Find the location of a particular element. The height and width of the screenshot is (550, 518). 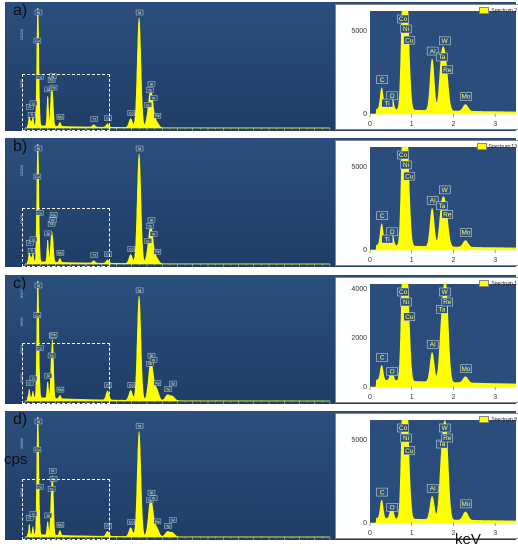

panel-c-letter: c) is located at coordinates (20, 283).